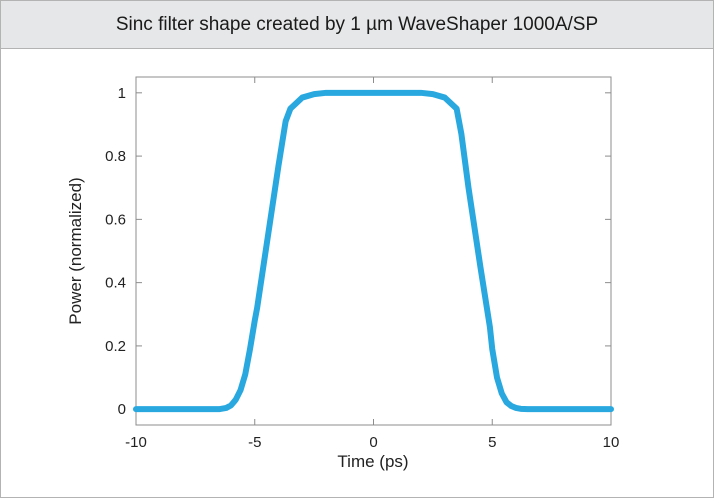 Image resolution: width=714 pixels, height=498 pixels. Describe the element at coordinates (136, 442) in the screenshot. I see `x-tick-label: -10` at that location.